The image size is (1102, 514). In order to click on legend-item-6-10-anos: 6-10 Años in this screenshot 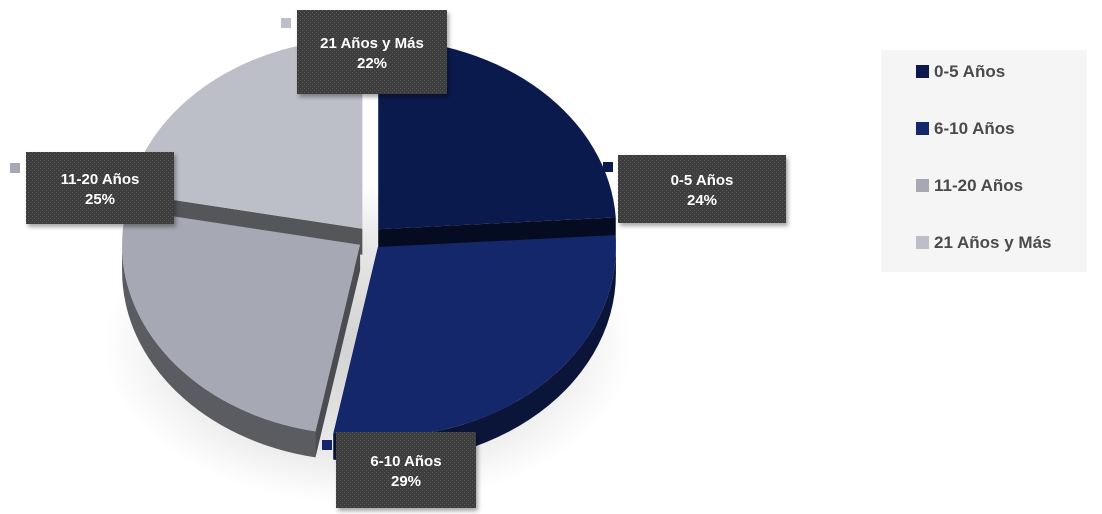, I will do `click(965, 128)`.